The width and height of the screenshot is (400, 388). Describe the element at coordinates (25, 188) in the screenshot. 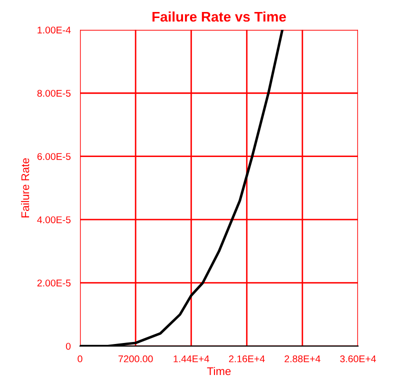

I see `y-axis-title: Failure Rate` at that location.